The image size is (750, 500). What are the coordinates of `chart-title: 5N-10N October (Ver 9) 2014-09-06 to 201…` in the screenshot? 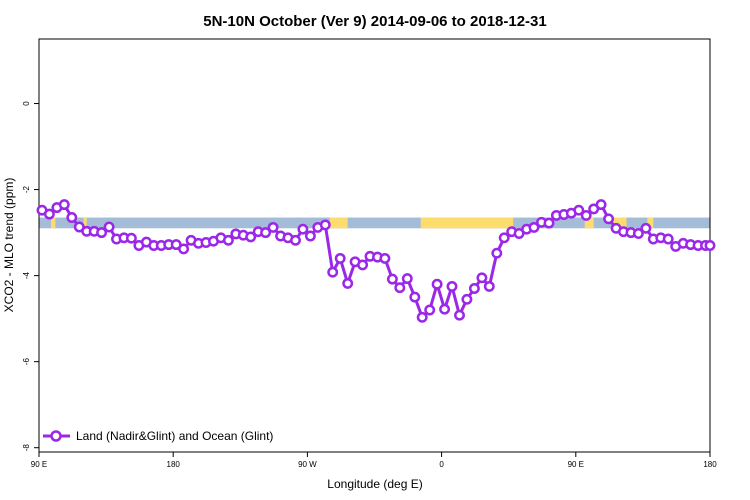 It's located at (375, 21).